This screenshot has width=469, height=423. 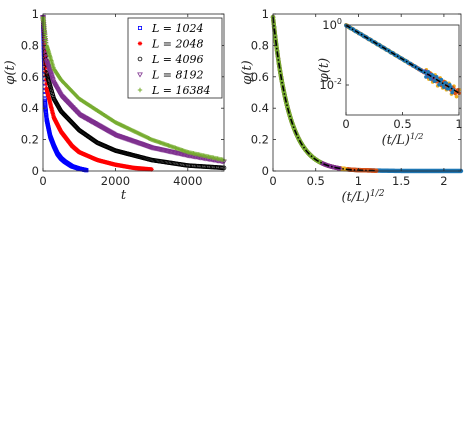 I want to click on x-axis-label: t, so click(x=124, y=195).